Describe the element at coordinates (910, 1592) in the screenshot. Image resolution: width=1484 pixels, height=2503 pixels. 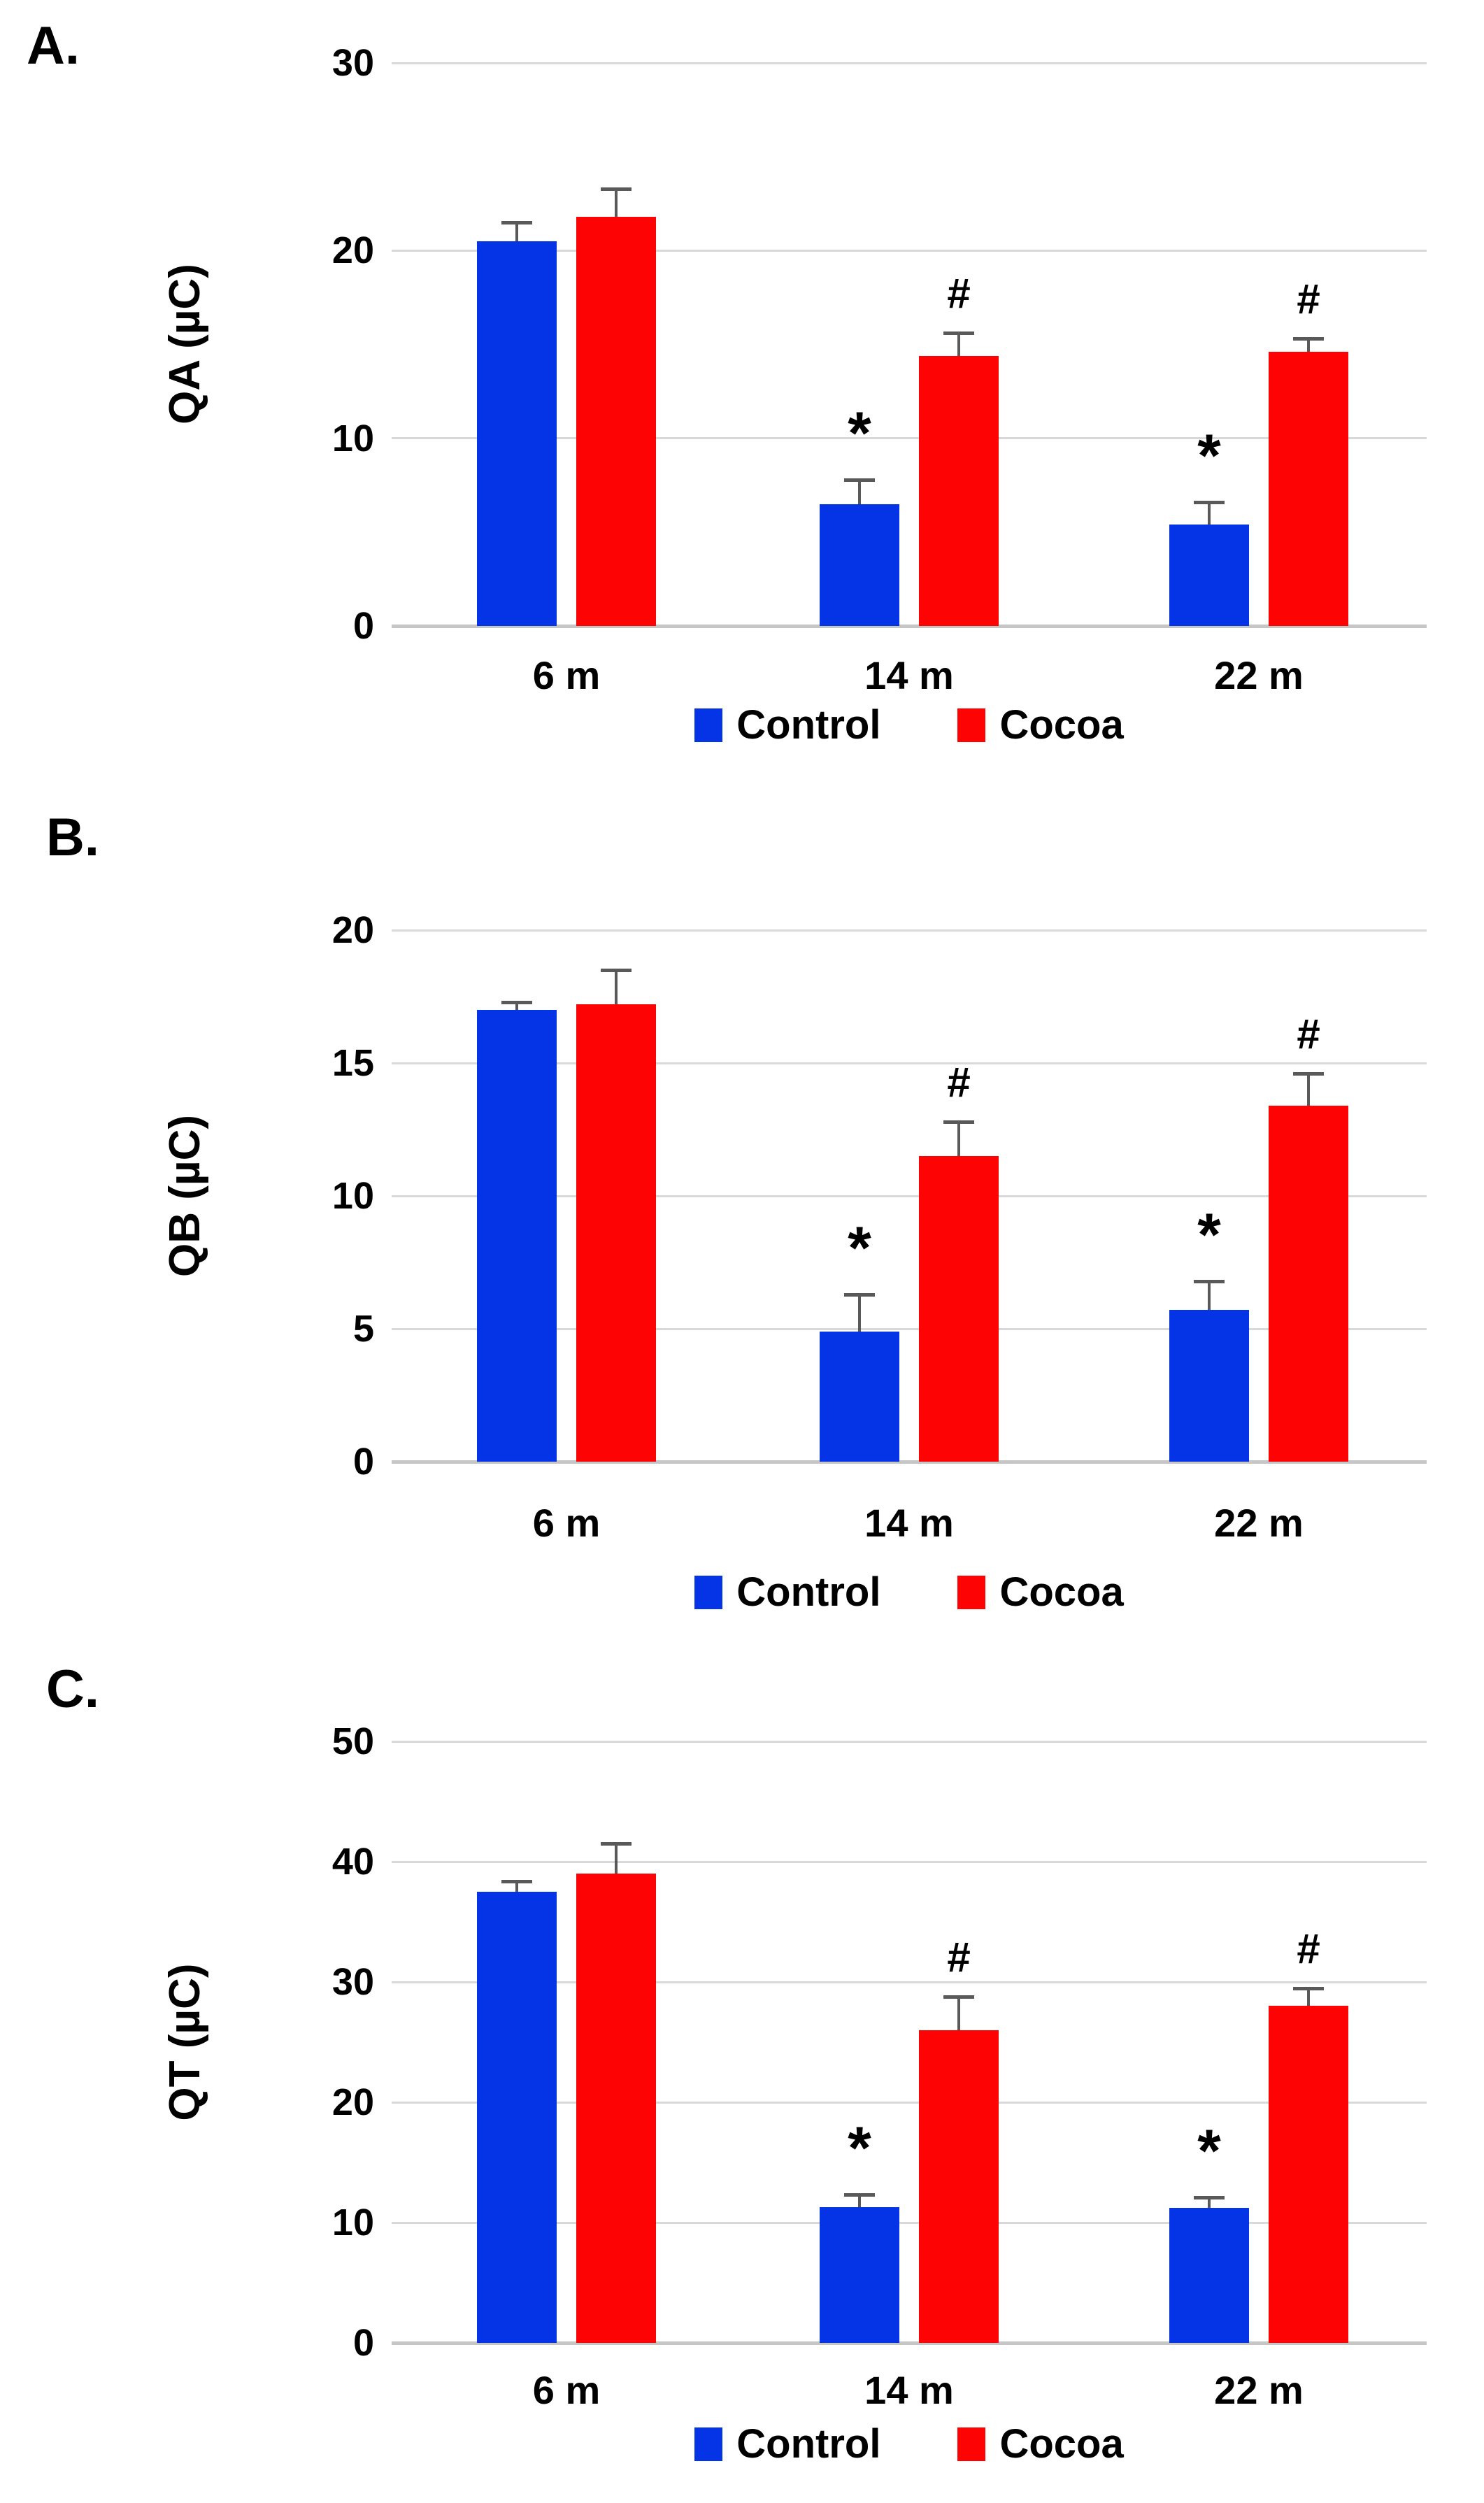
I see `legend: Control Cocoa` at that location.